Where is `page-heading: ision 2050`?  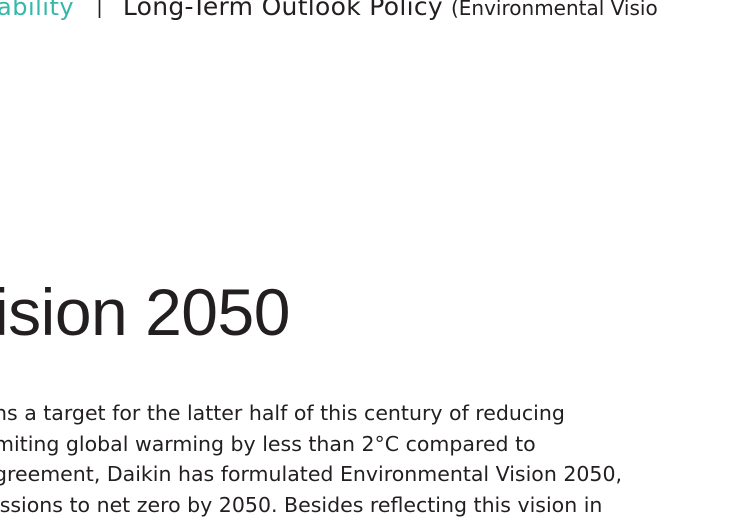
page-heading: ision 2050 is located at coordinates (145, 312).